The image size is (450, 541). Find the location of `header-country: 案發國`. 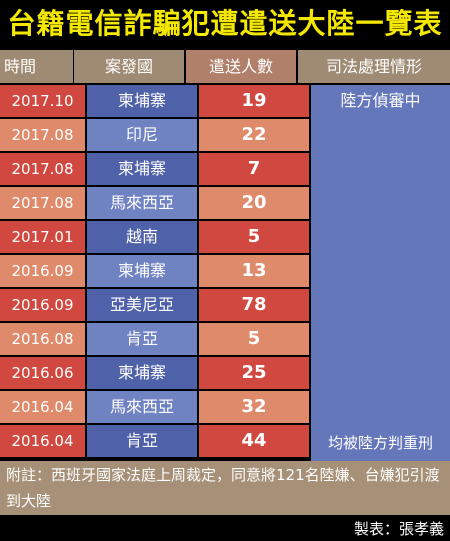

header-country: 案發國 is located at coordinates (129, 66).